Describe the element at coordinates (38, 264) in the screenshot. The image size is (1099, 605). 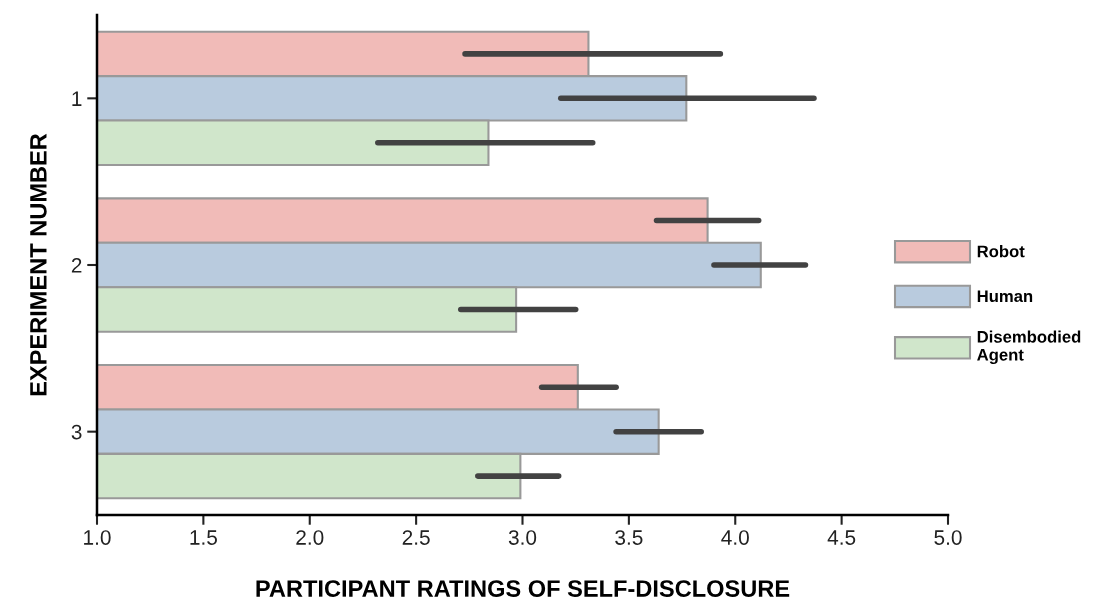
I see `y-axis-title: EXPERIMENT NUMBER` at that location.